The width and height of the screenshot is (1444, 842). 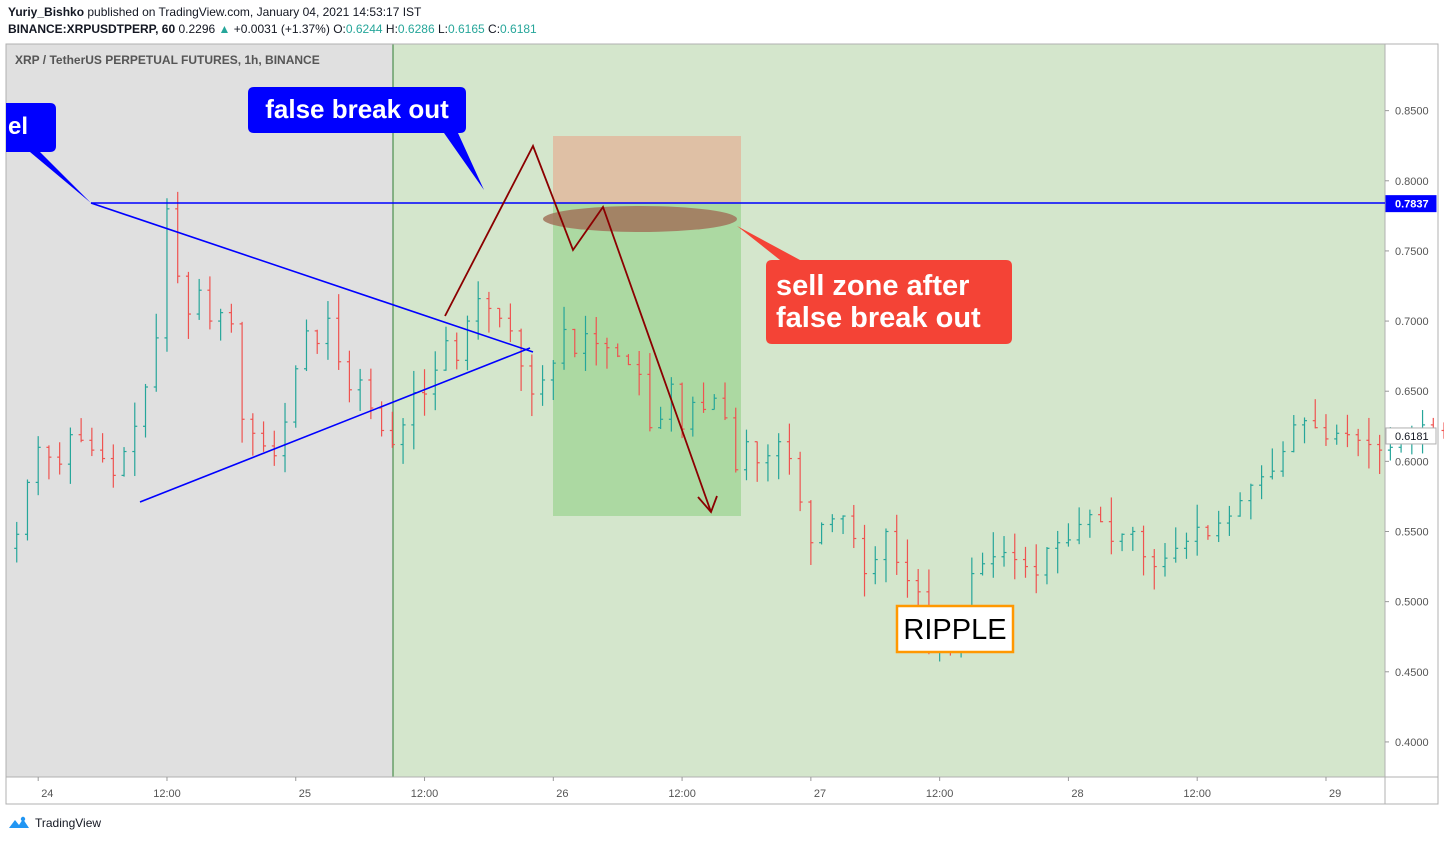 I want to click on sell-zone-ellipse, so click(x=640, y=219).